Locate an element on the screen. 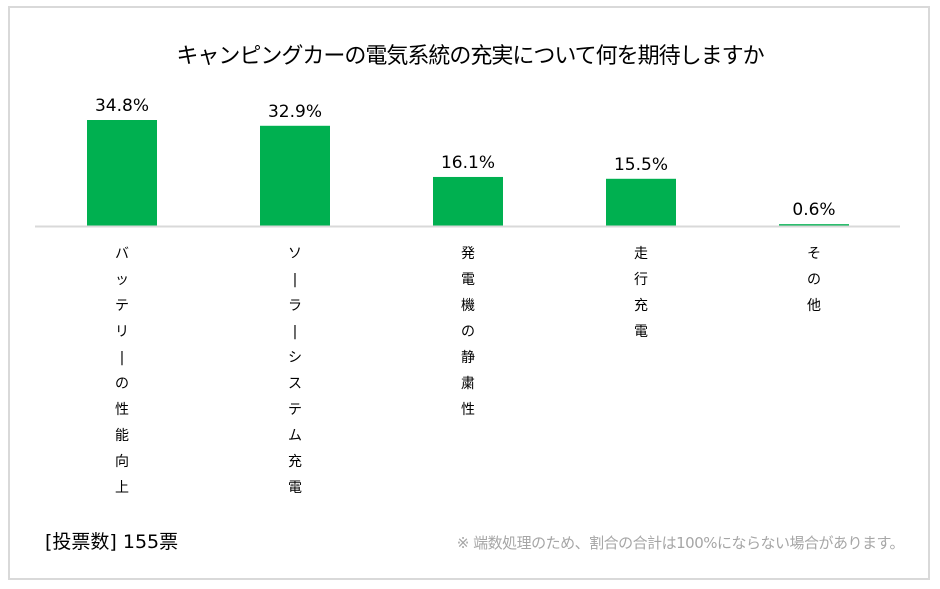 This screenshot has width=940, height=589. data-label-5: 0.6% is located at coordinates (813, 210).